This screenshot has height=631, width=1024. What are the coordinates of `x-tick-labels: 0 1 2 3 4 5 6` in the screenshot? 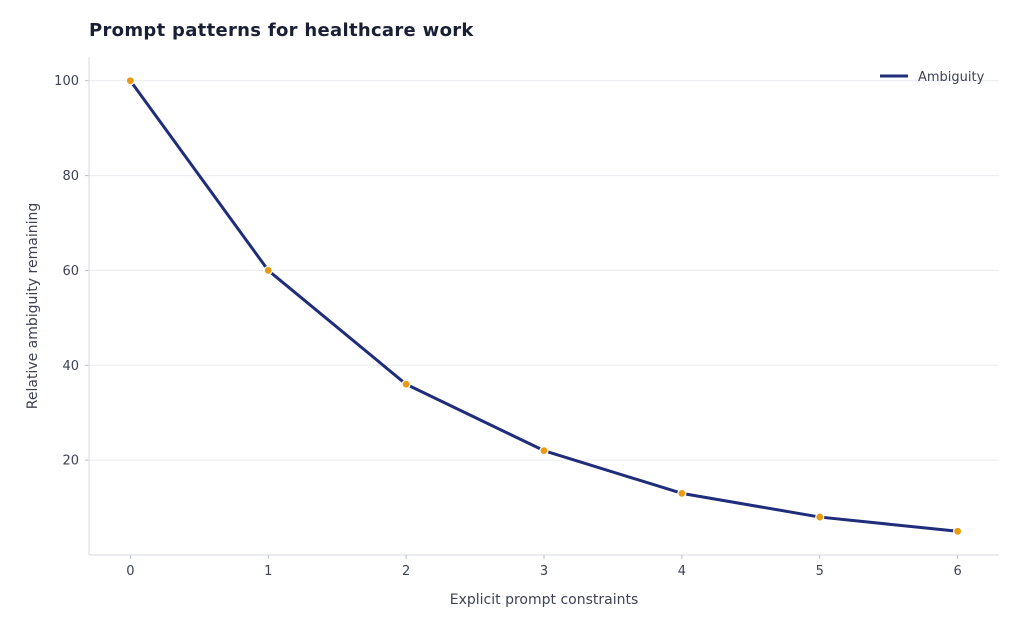 It's located at (544, 567).